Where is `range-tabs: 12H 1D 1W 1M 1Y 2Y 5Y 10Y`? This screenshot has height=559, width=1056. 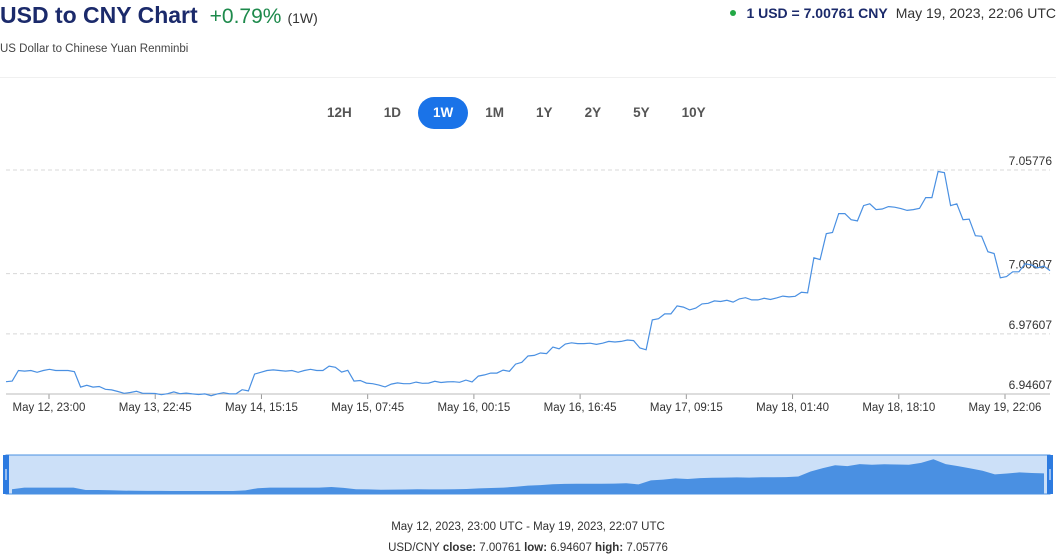 range-tabs: 12H 1D 1W 1M 1Y 2Y 5Y 10Y is located at coordinates (517, 113).